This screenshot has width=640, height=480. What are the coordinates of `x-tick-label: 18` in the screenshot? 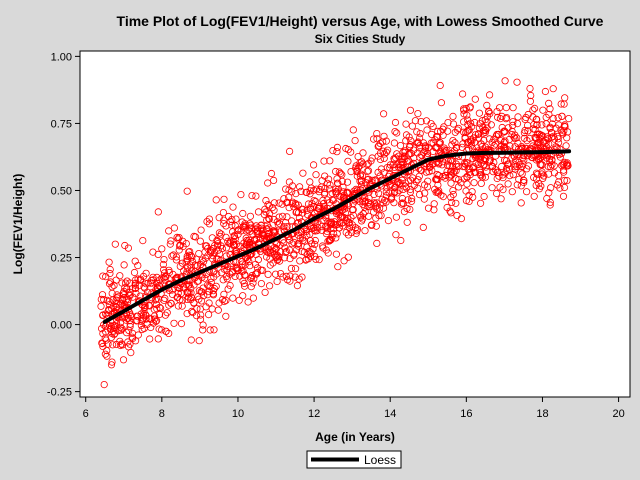 It's located at (542, 414).